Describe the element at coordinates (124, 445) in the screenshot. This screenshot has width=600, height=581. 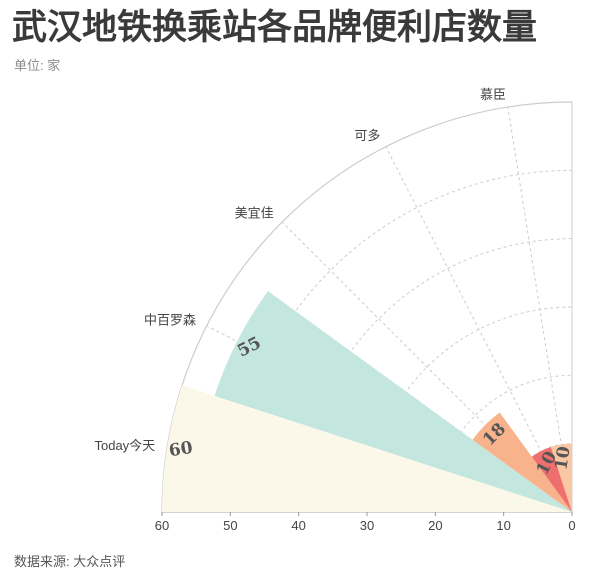
I see `category-label: Today今天` at that location.